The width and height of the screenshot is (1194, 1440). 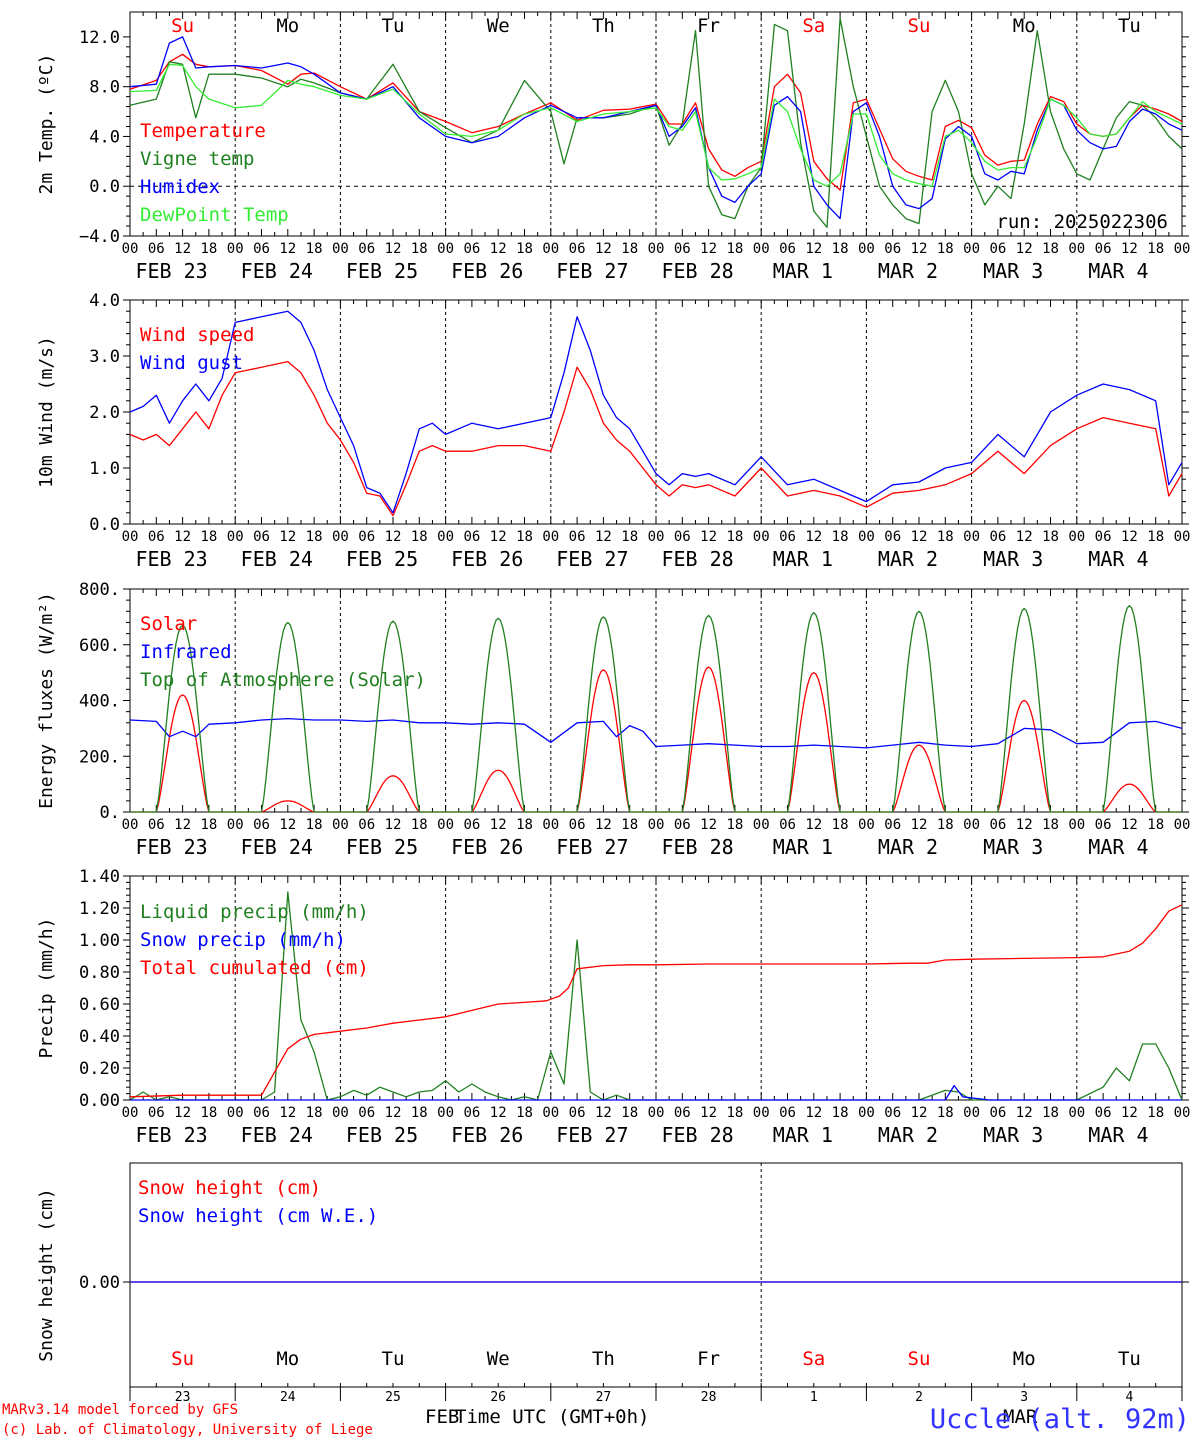 What do you see at coordinates (104, 413) in the screenshot?
I see `y-tick-label: 2.0` at bounding box center [104, 413].